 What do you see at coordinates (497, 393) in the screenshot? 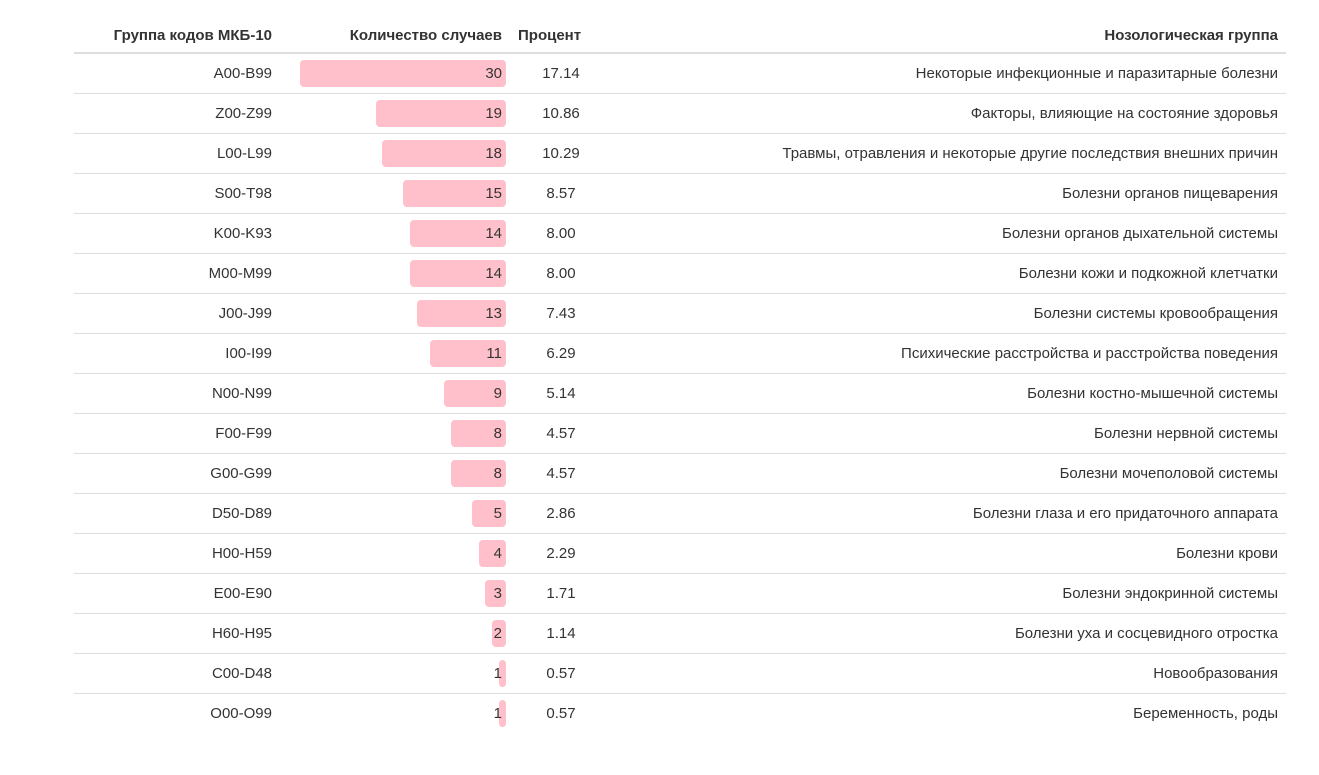
I see `count-value: 9` at bounding box center [497, 393].